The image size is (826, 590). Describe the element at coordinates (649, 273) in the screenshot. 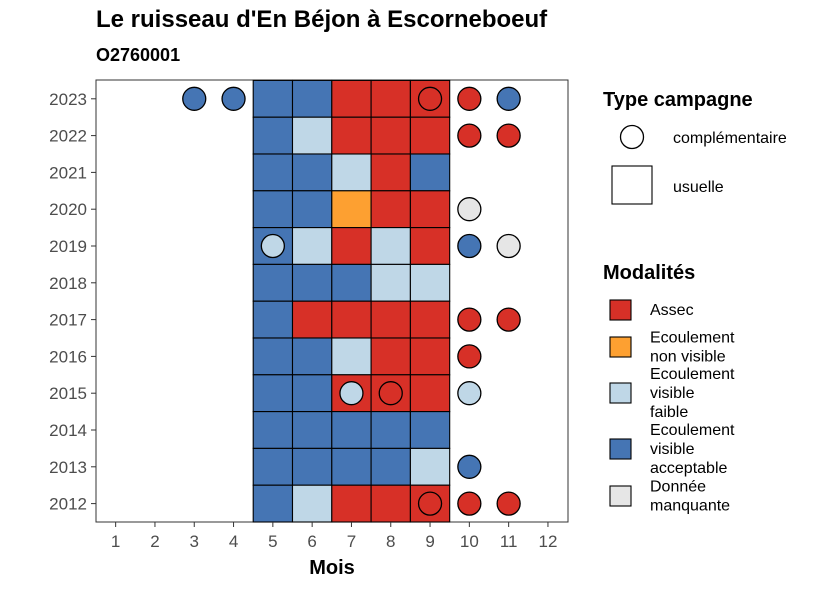

I see `legend-title-modalites: Modalités` at that location.